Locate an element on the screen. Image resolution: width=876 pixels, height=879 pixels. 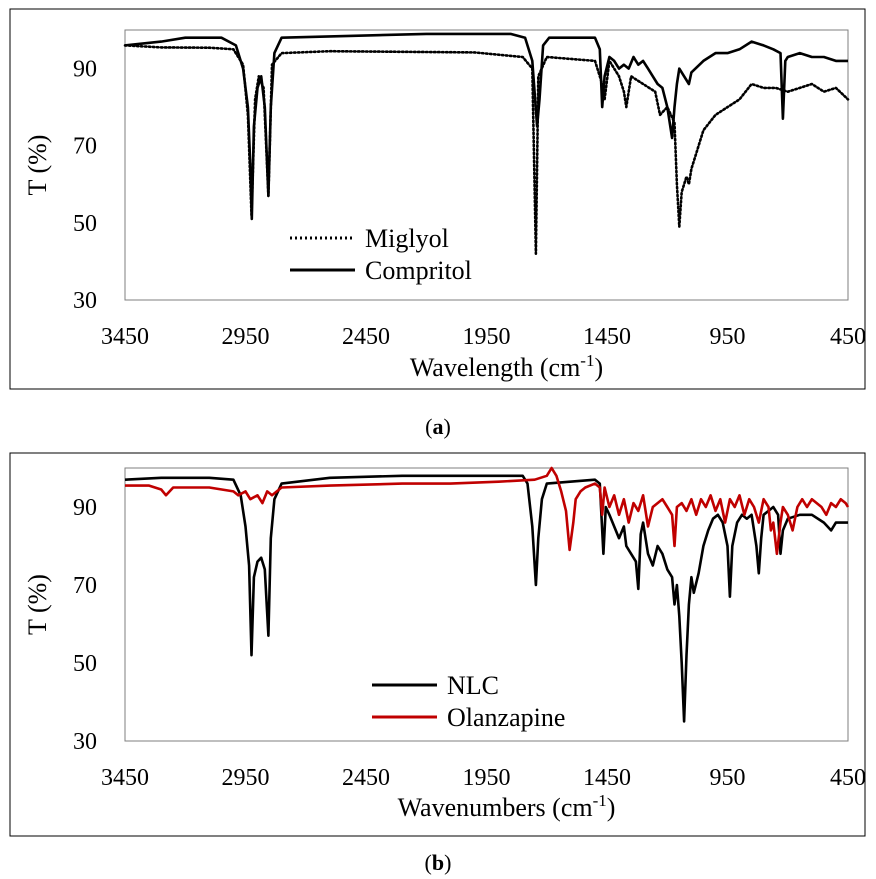
chart-b-ytick-label: 70 is located at coordinates (85, 586).